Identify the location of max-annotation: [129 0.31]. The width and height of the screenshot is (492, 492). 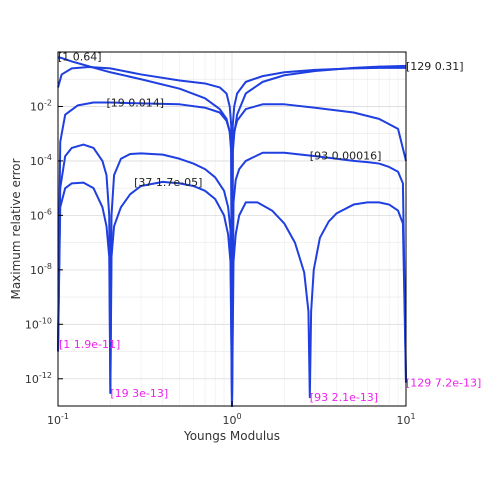
(435, 66).